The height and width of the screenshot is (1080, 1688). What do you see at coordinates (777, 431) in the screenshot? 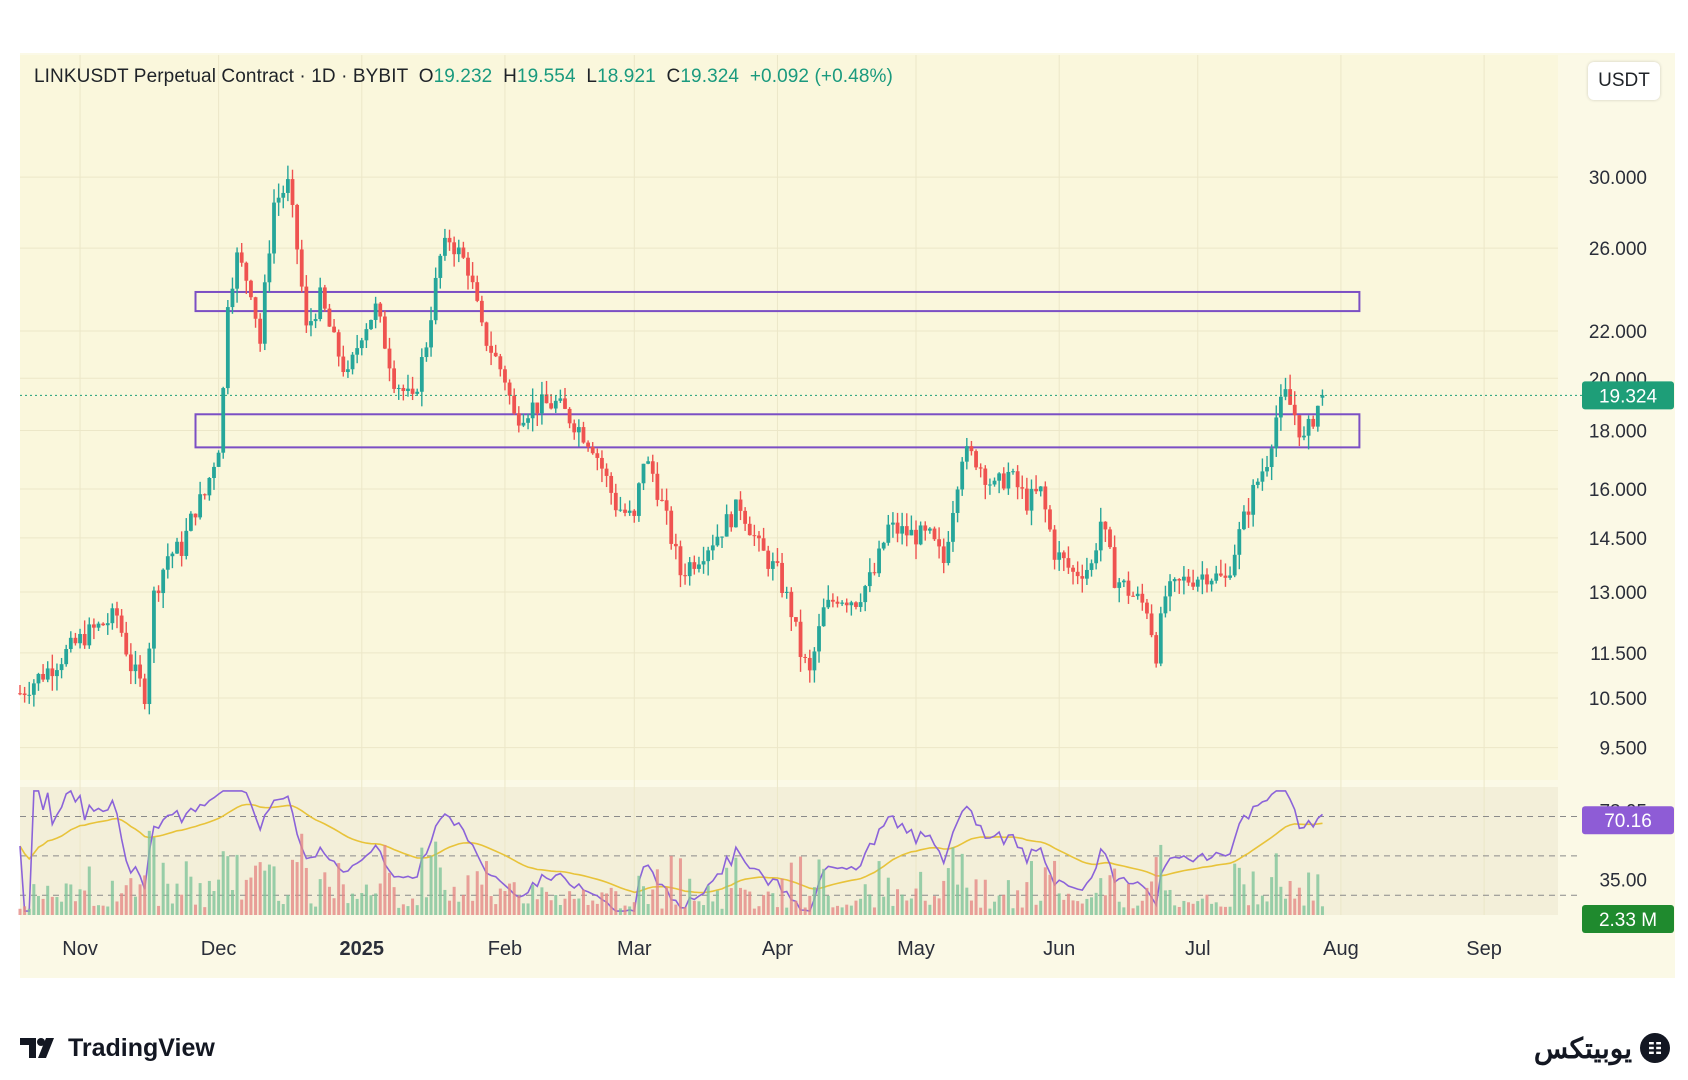
I see `support-resistance-zone` at bounding box center [777, 431].